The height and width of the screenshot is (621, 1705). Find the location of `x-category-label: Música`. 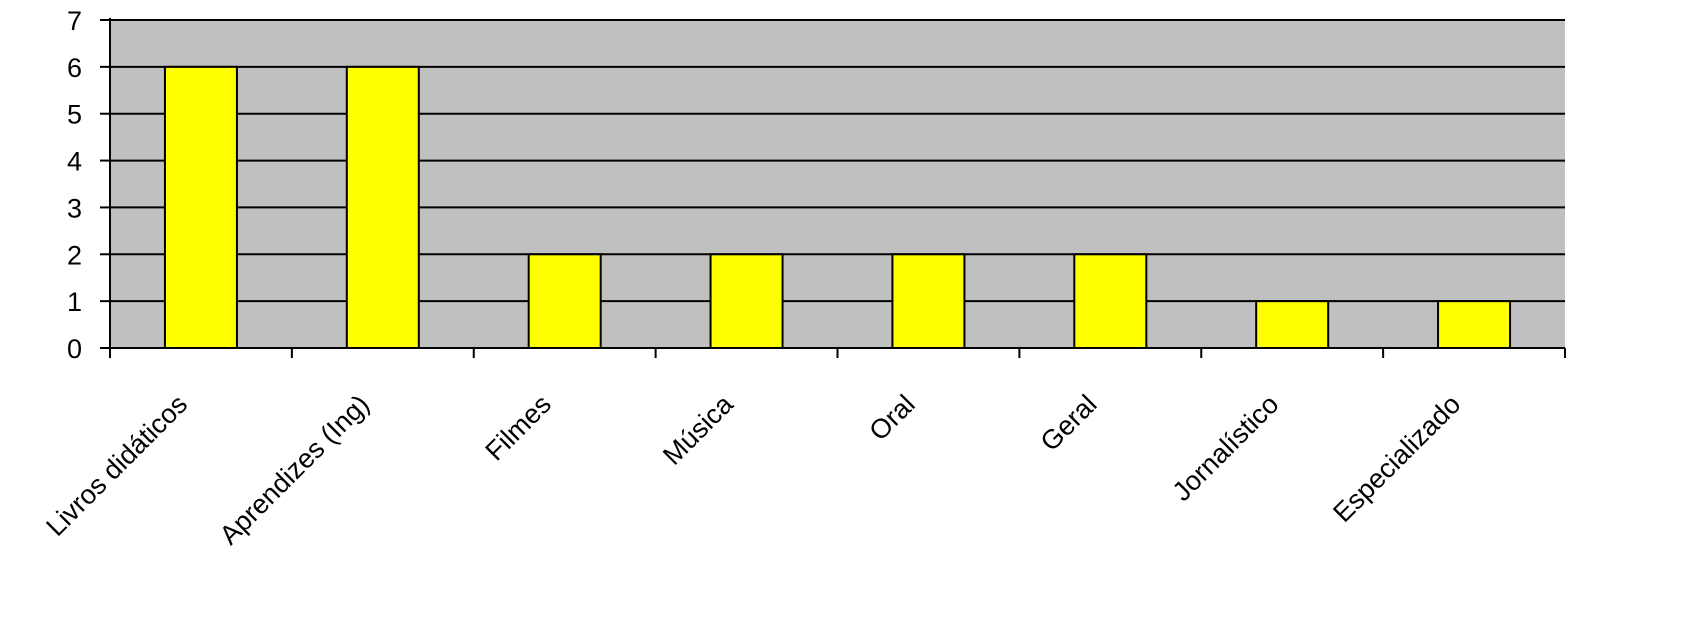

x-category-label: Música is located at coordinates (698, 429).